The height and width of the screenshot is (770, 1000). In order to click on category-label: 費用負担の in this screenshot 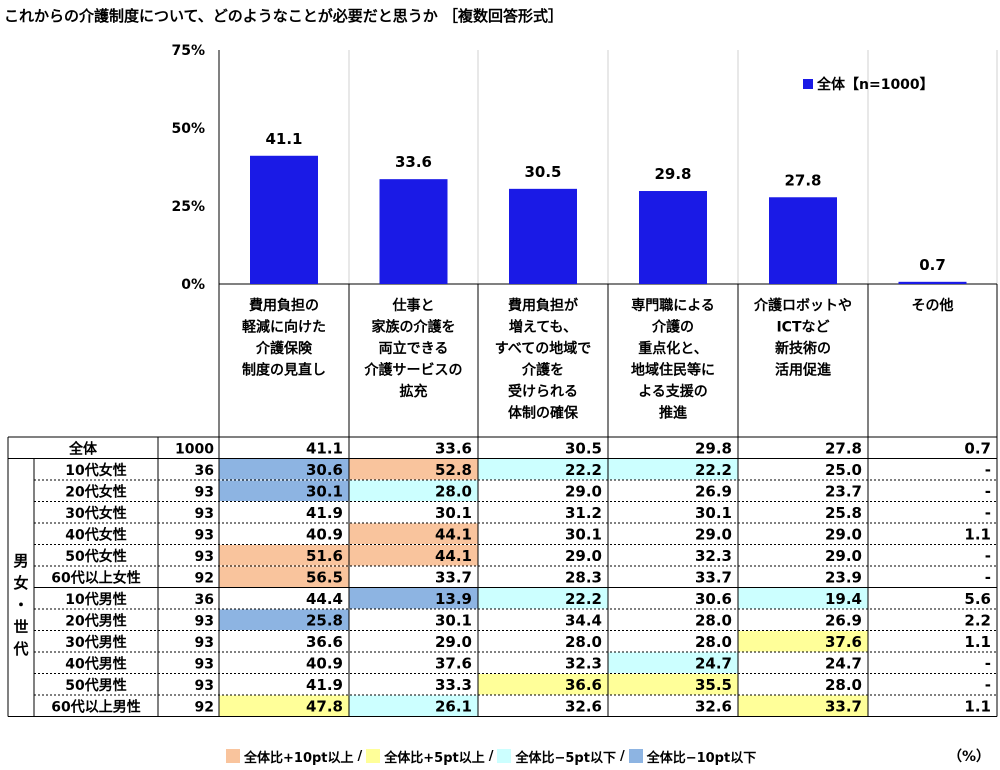, I will do `click(284, 305)`.